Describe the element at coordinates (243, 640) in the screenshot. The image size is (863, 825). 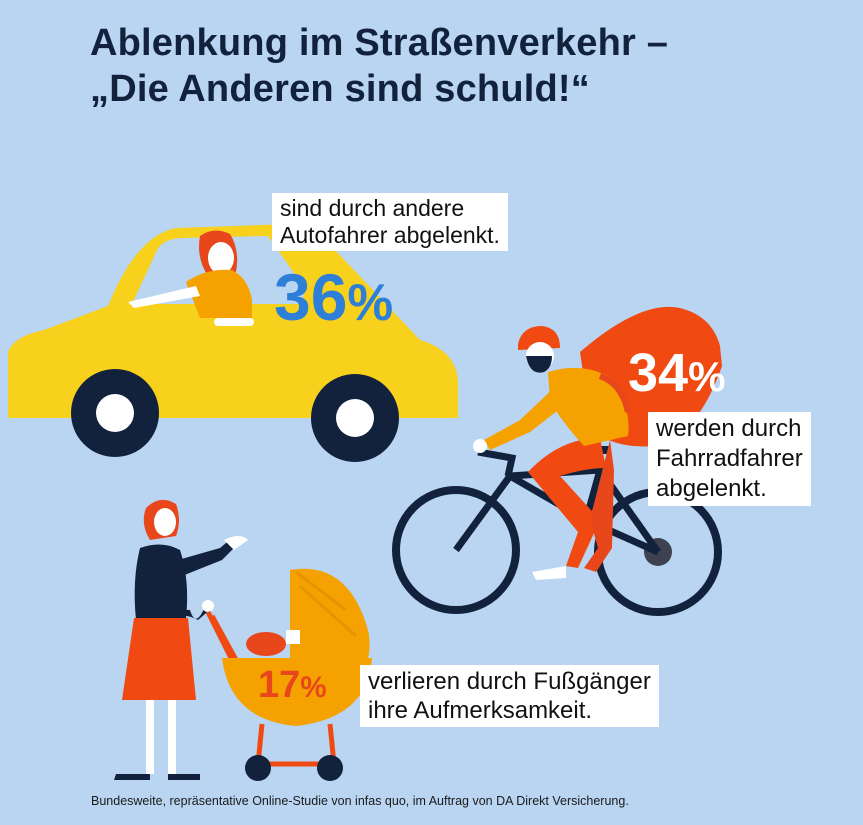
I see `pedestrian-illustration` at that location.